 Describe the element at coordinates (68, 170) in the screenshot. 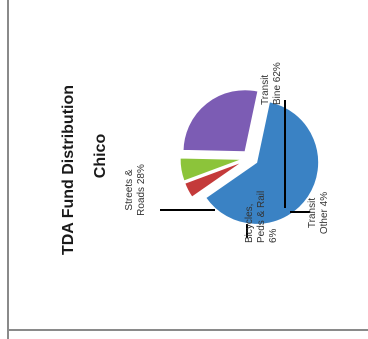

I see `chart-title: TDA Fund Distribution` at that location.